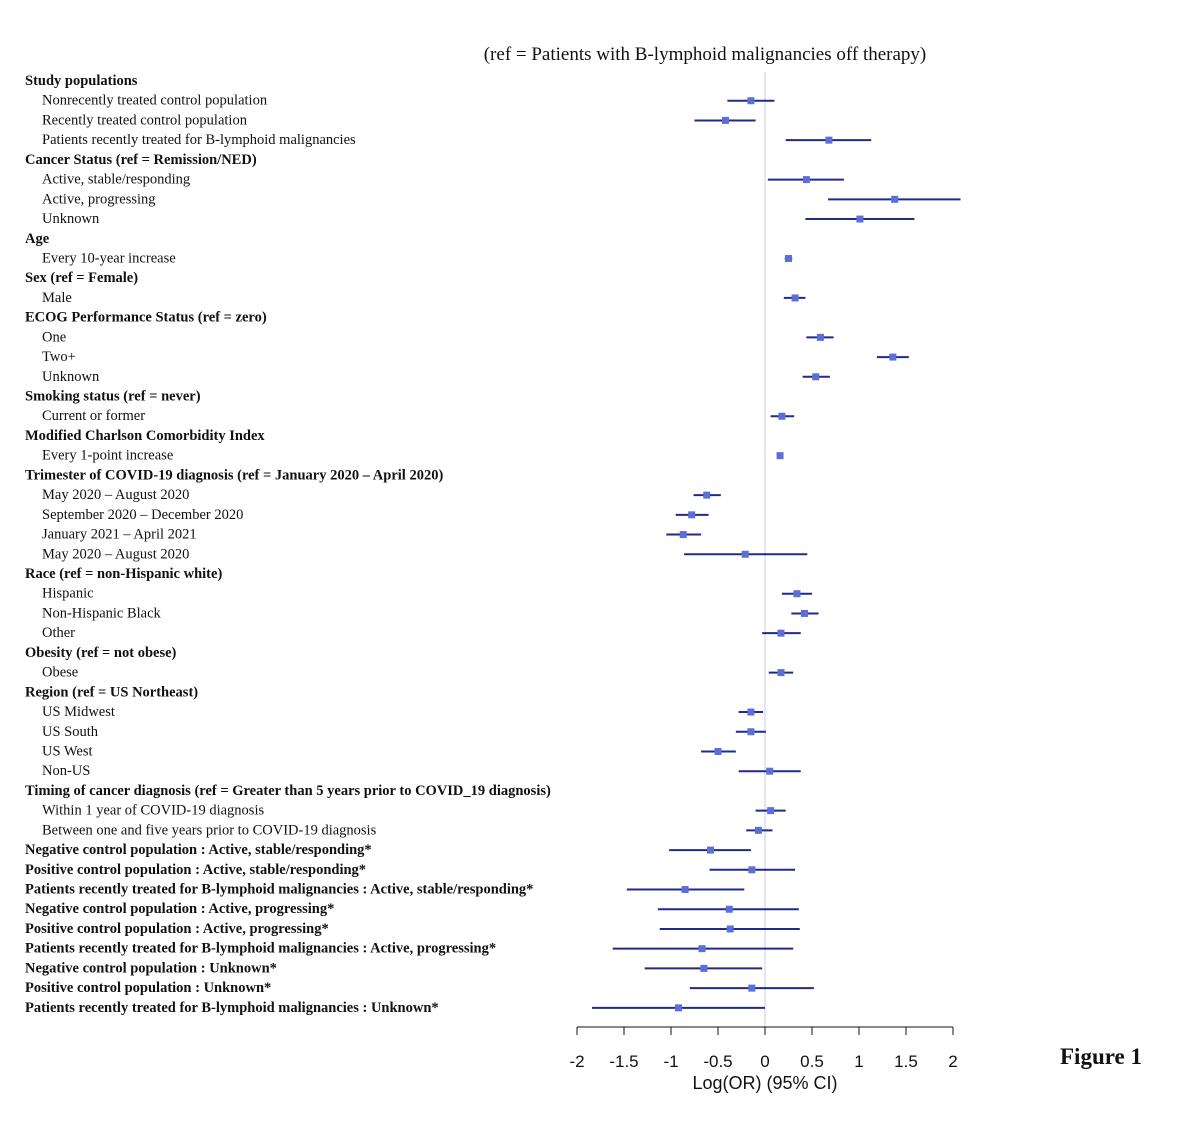 This screenshot has width=1200, height=1123. Describe the element at coordinates (858, 1061) in the screenshot. I see `x-tick-label: 1` at that location.